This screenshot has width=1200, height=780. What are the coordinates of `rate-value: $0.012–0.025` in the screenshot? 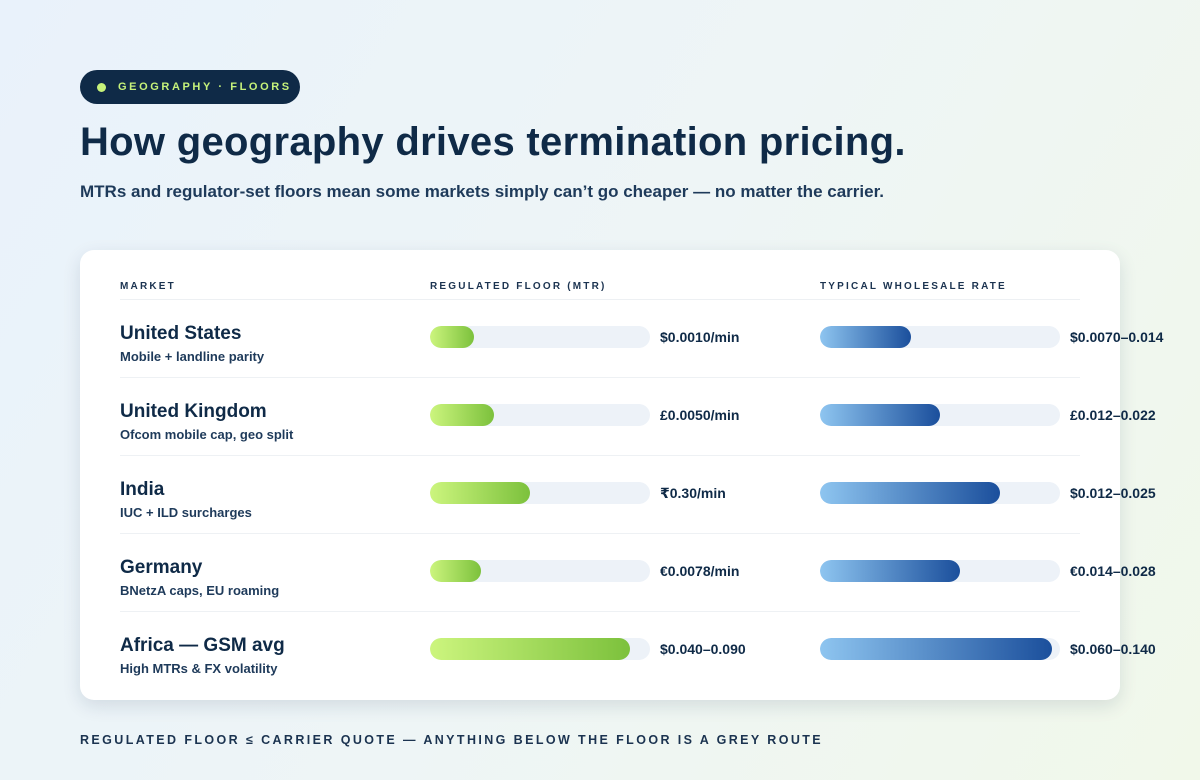 It's located at (1113, 493).